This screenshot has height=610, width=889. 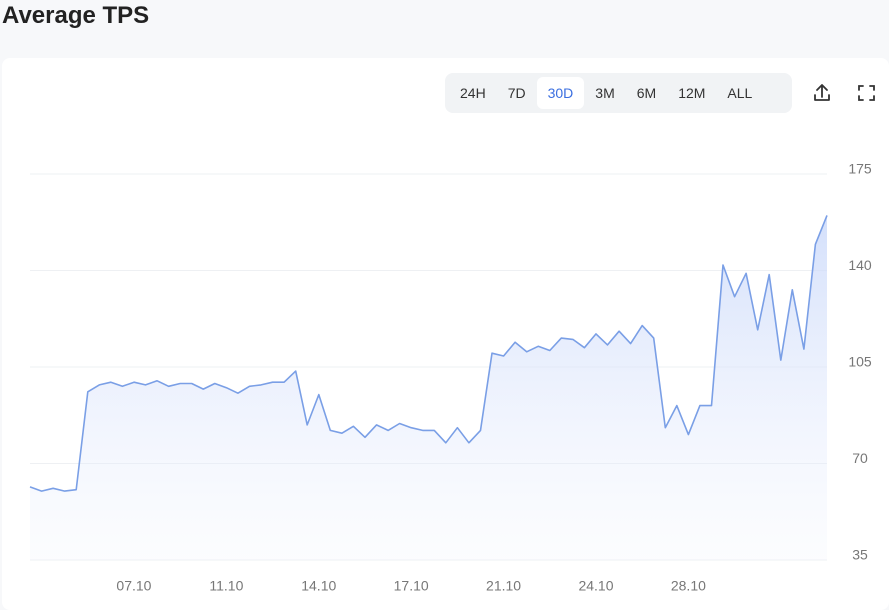 I want to click on x-tick-label: 28.10, so click(x=688, y=586).